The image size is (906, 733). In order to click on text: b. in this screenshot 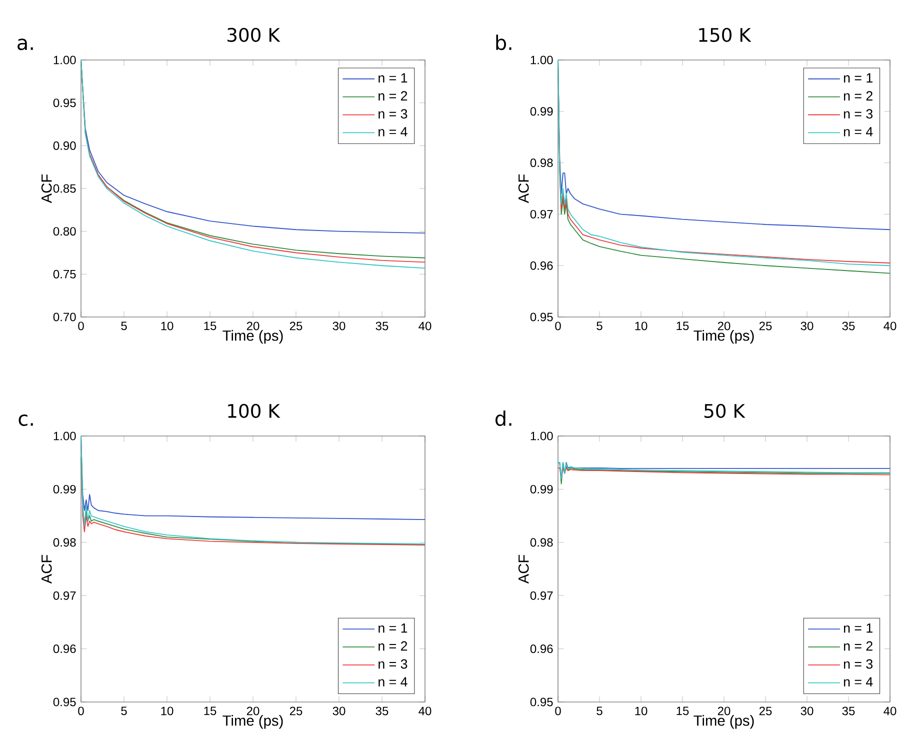, I will do `click(504, 42)`.